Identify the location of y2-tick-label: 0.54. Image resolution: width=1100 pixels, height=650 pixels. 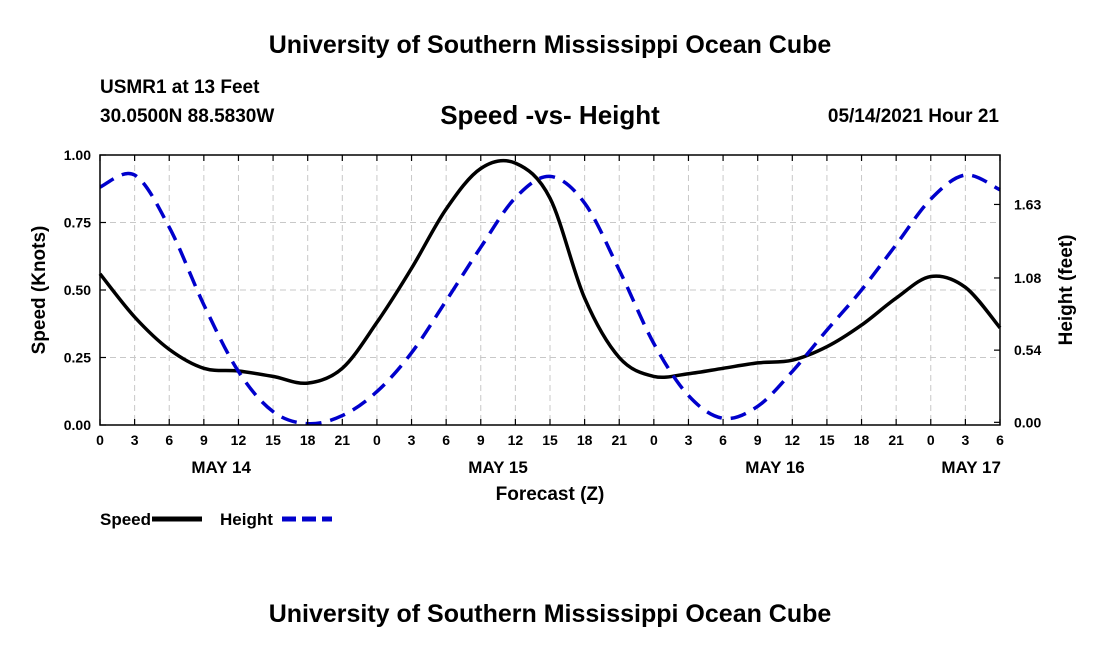
(1027, 350).